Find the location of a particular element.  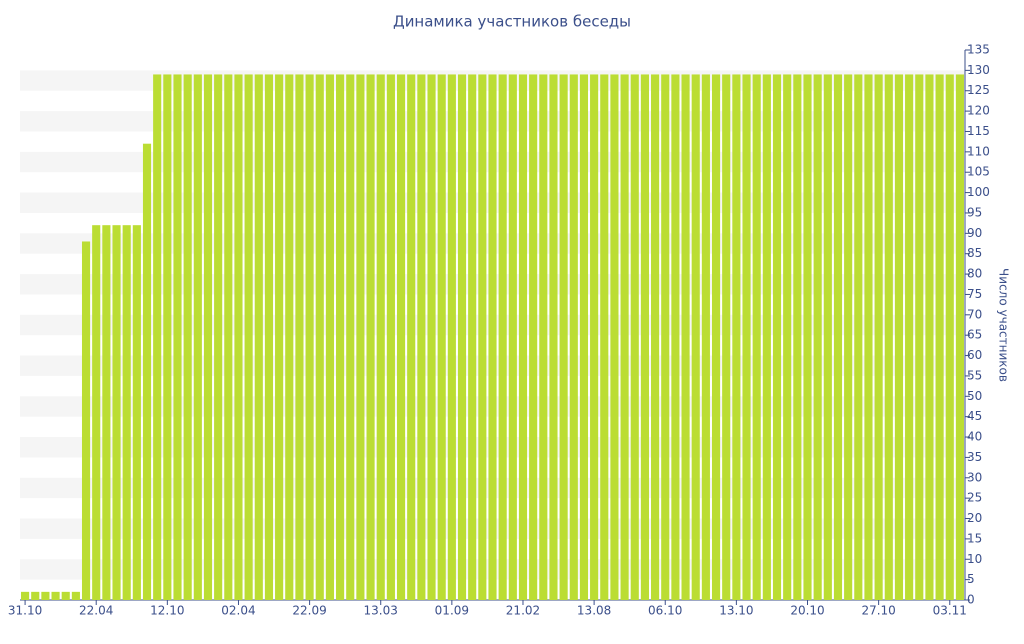

x-tick-label: 31.10 is located at coordinates (25, 611).